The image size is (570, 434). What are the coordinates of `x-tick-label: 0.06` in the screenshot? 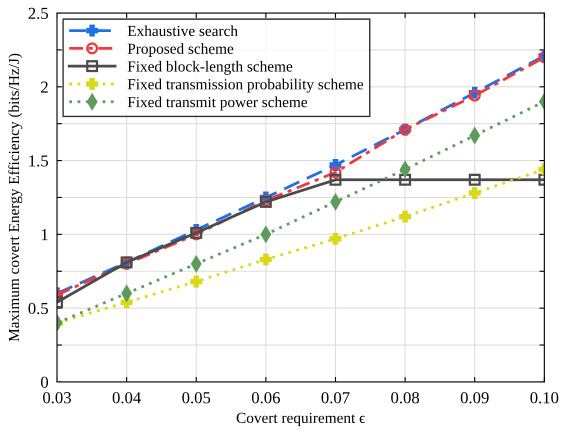 It's located at (266, 398).